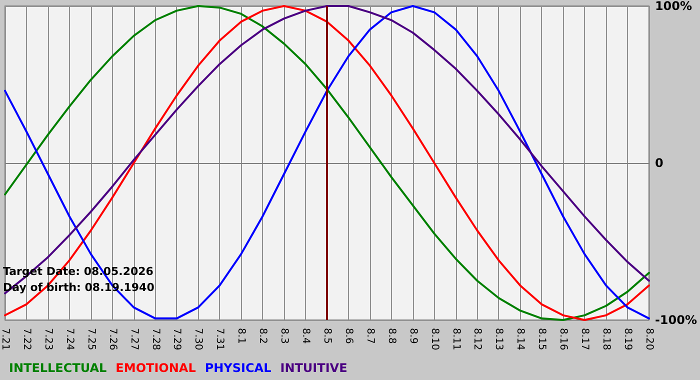 This screenshot has width=700, height=380. Describe the element at coordinates (563, 339) in the screenshot. I see `x-tick-label: 8.16` at that location.